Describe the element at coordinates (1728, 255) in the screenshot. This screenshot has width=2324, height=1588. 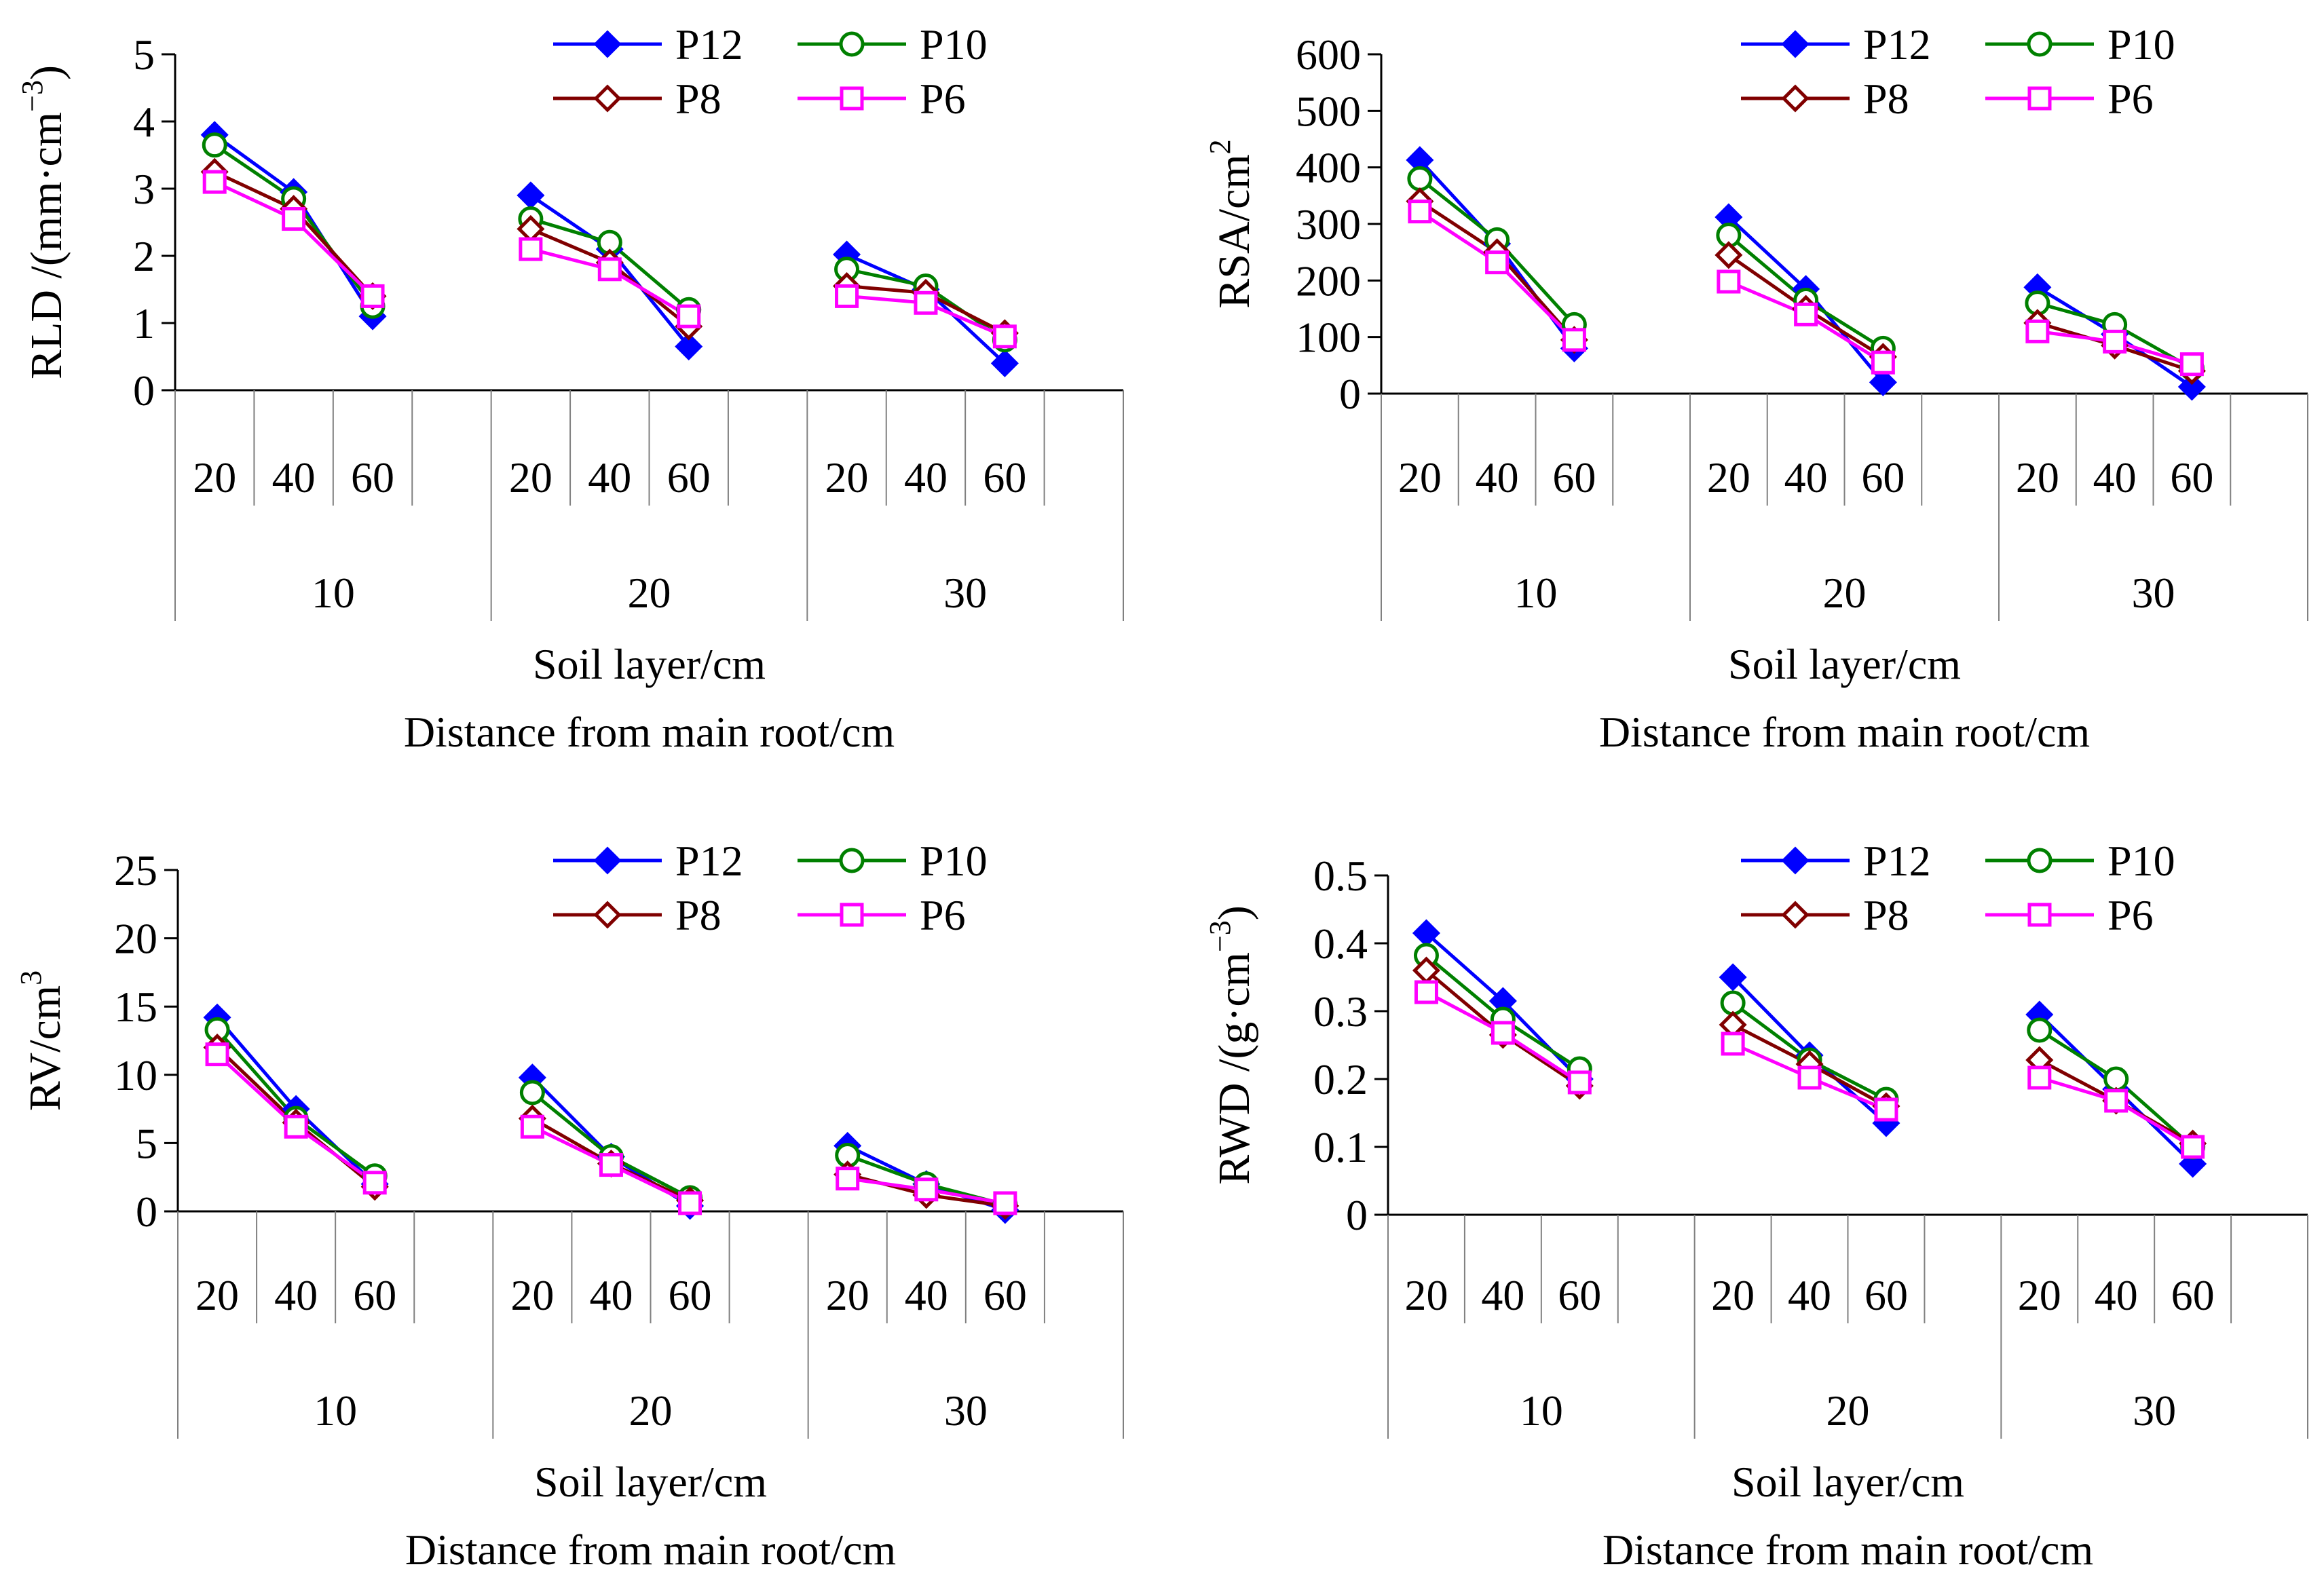
I see `point-p8` at that location.